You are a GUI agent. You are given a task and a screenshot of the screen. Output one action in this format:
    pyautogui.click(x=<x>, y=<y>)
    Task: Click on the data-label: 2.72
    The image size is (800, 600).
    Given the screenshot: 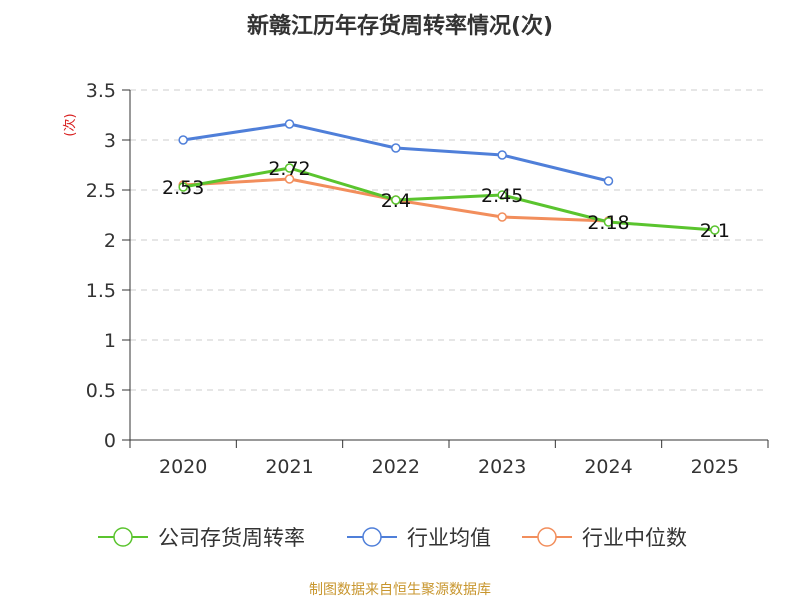 What is the action you would take?
    pyautogui.click(x=289, y=169)
    